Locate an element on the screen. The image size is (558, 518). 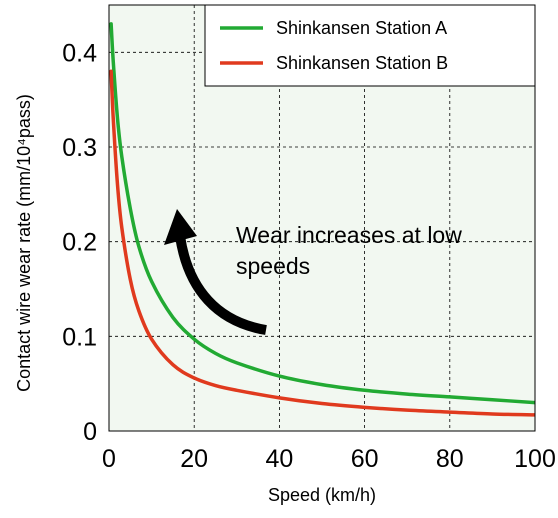
x-tick-label: 80 is located at coordinates (450, 459).